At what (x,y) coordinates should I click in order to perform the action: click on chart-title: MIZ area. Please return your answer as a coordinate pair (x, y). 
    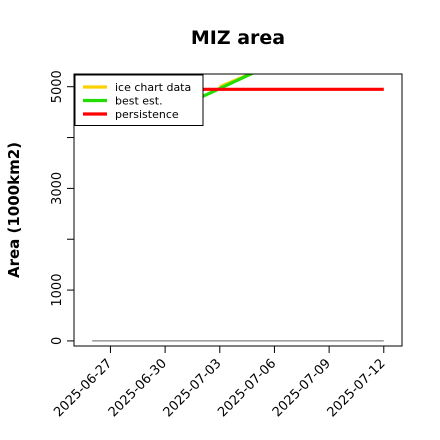
    Looking at the image, I should click on (238, 38).